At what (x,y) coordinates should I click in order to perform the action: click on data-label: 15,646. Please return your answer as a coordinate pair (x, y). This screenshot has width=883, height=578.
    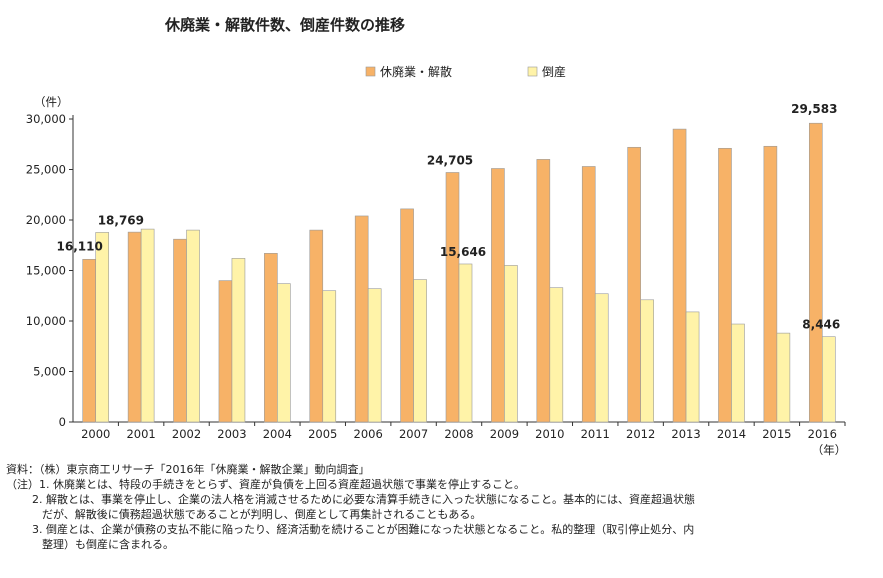
    Looking at the image, I should click on (463, 252).